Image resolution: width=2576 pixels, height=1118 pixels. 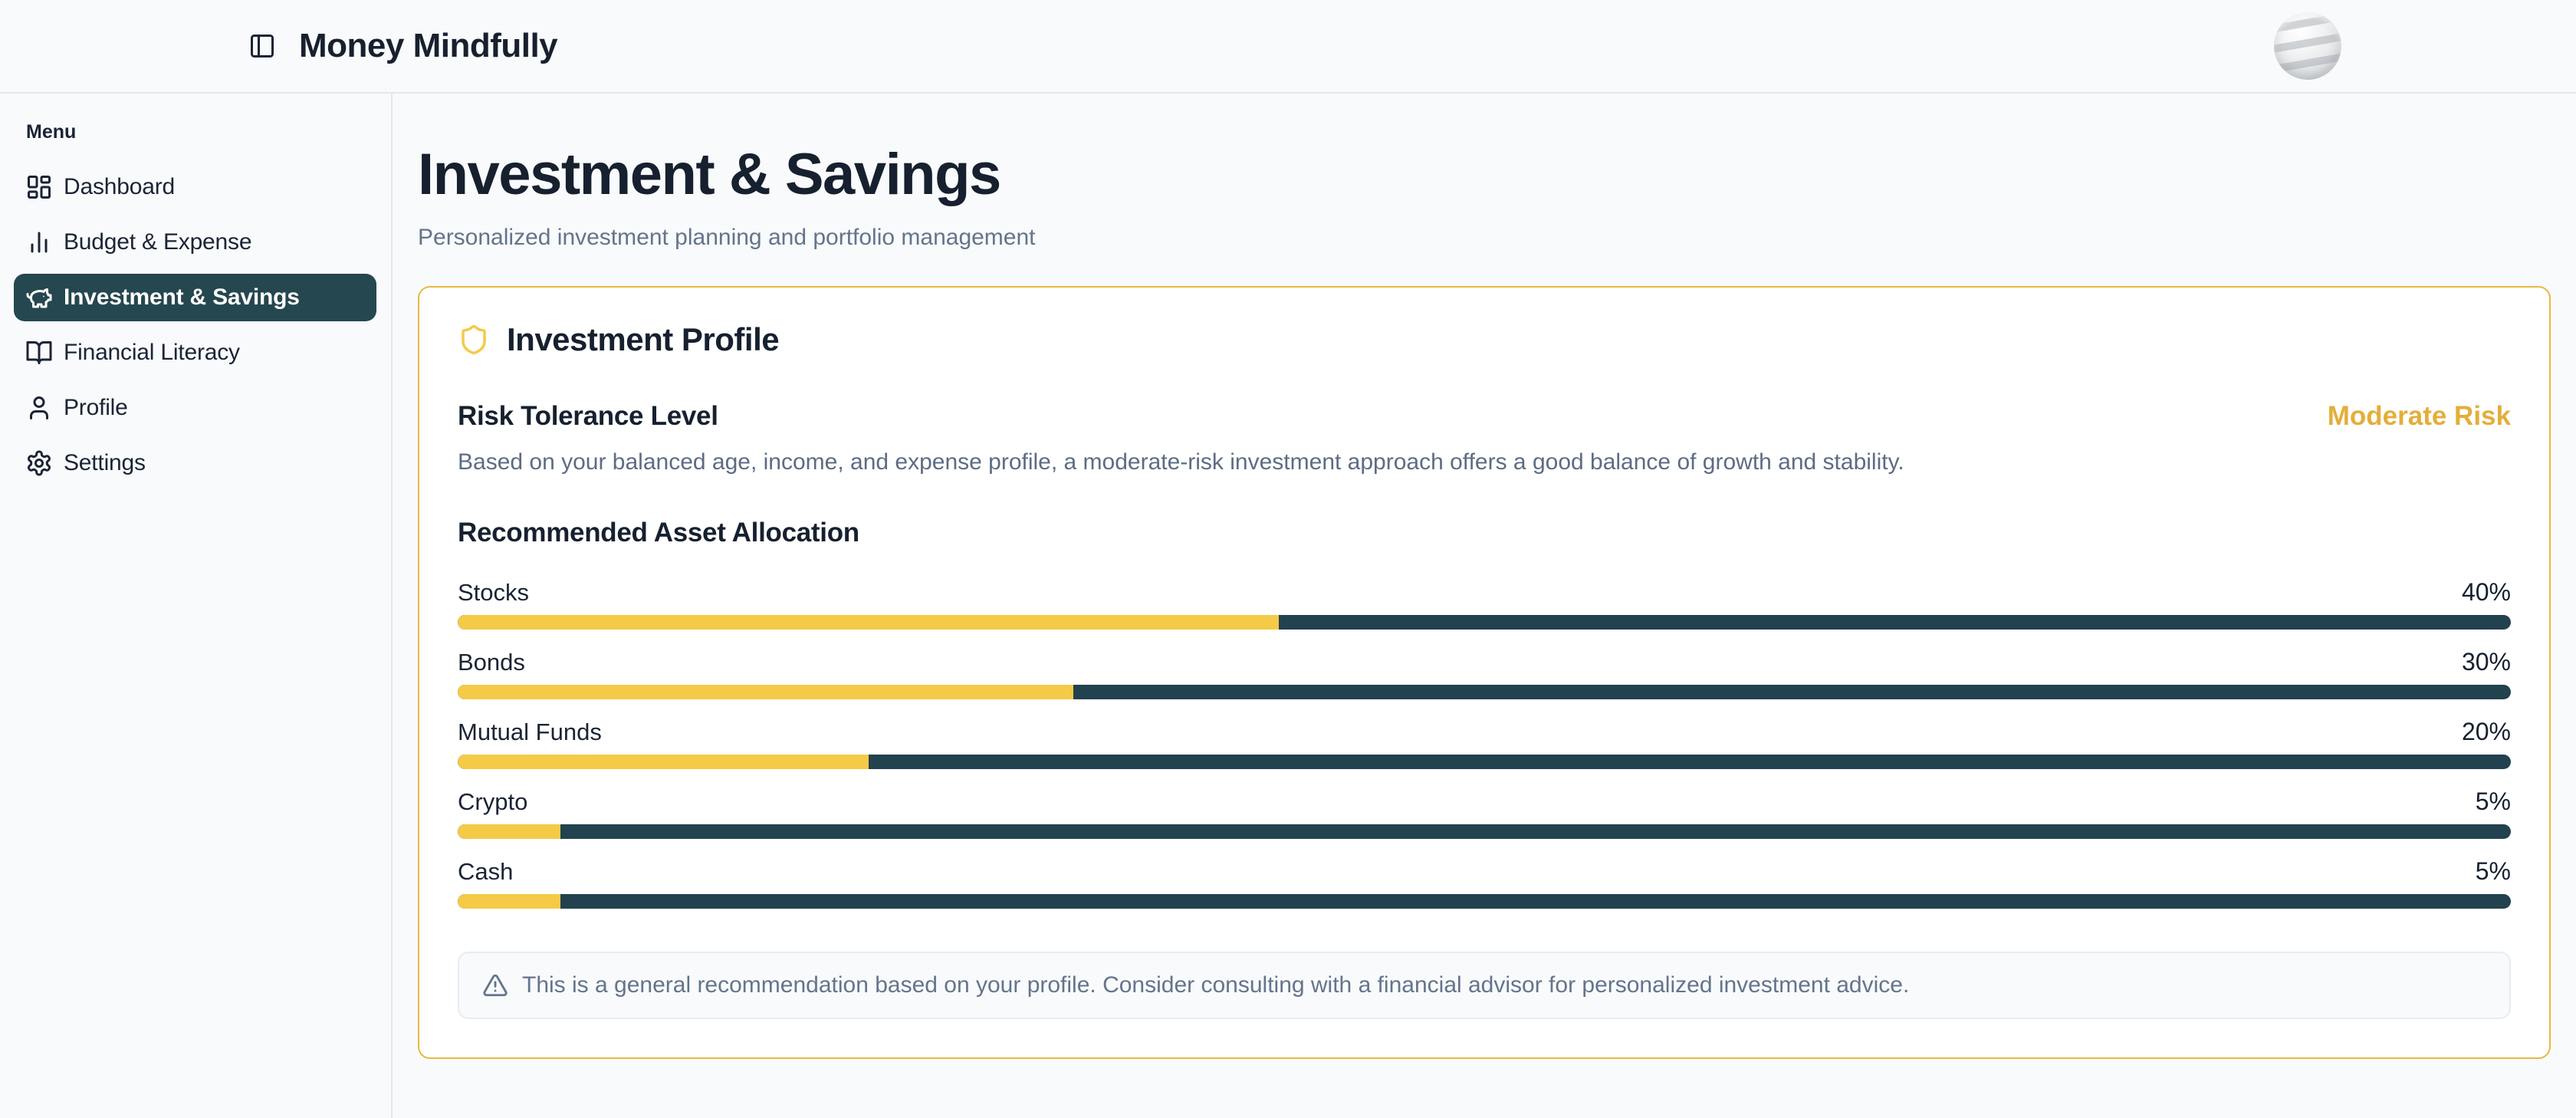 I want to click on sidebar-item-label: Profile, so click(x=96, y=407).